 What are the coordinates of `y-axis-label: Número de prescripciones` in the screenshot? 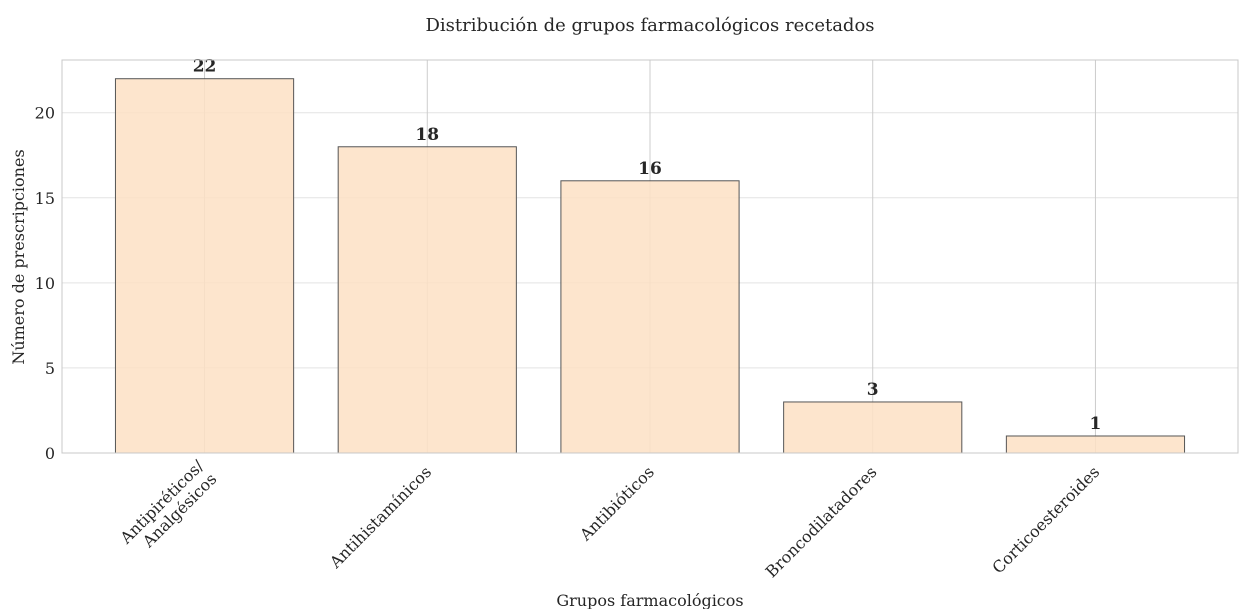 It's located at (18, 256).